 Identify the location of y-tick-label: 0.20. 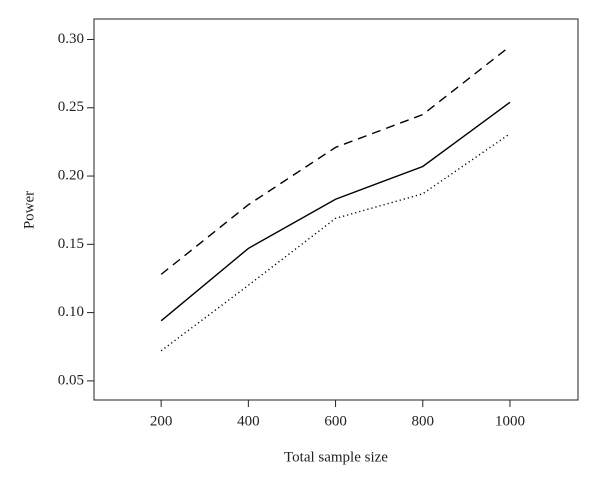
(71, 175).